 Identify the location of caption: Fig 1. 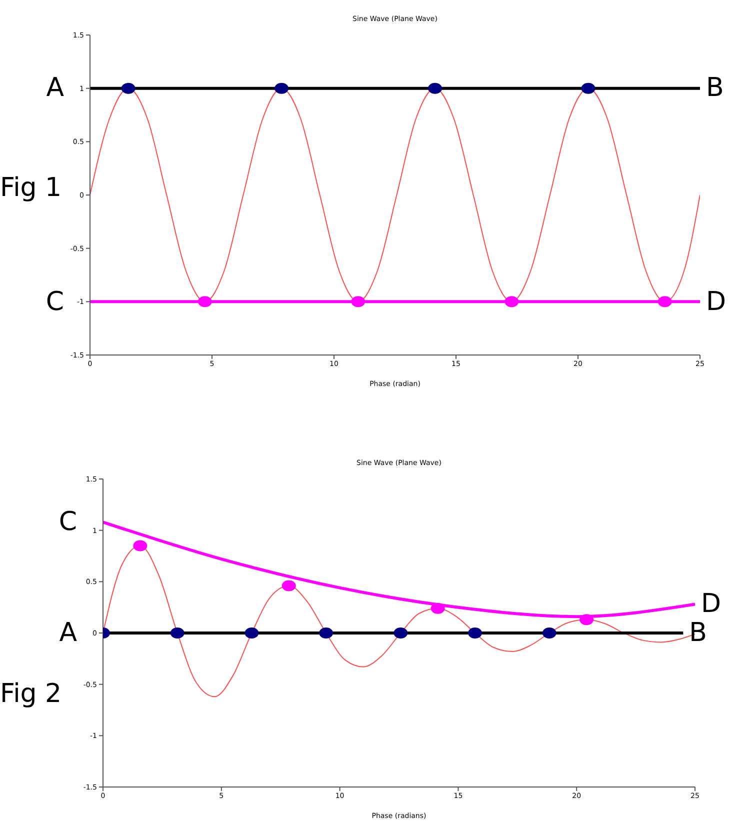
(31, 188).